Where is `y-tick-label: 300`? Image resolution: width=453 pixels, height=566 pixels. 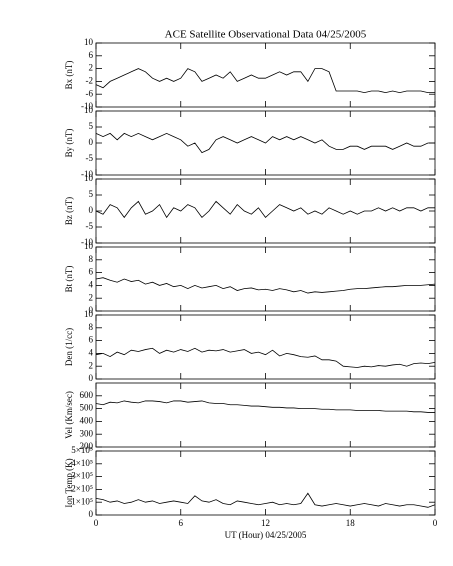 y-tick-label: 300 is located at coordinates (87, 433).